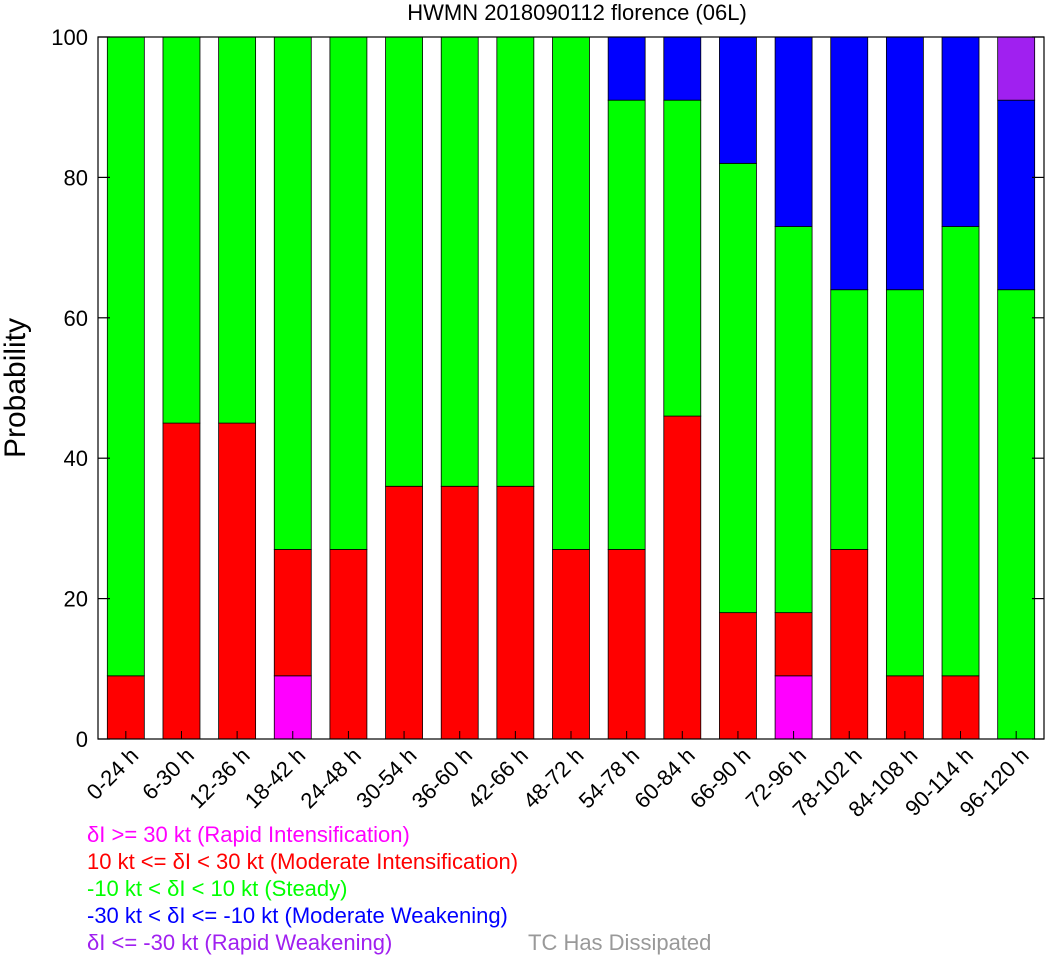 This screenshot has width=1057, height=959. I want to click on y-tick-label: 100, so click(69, 37).